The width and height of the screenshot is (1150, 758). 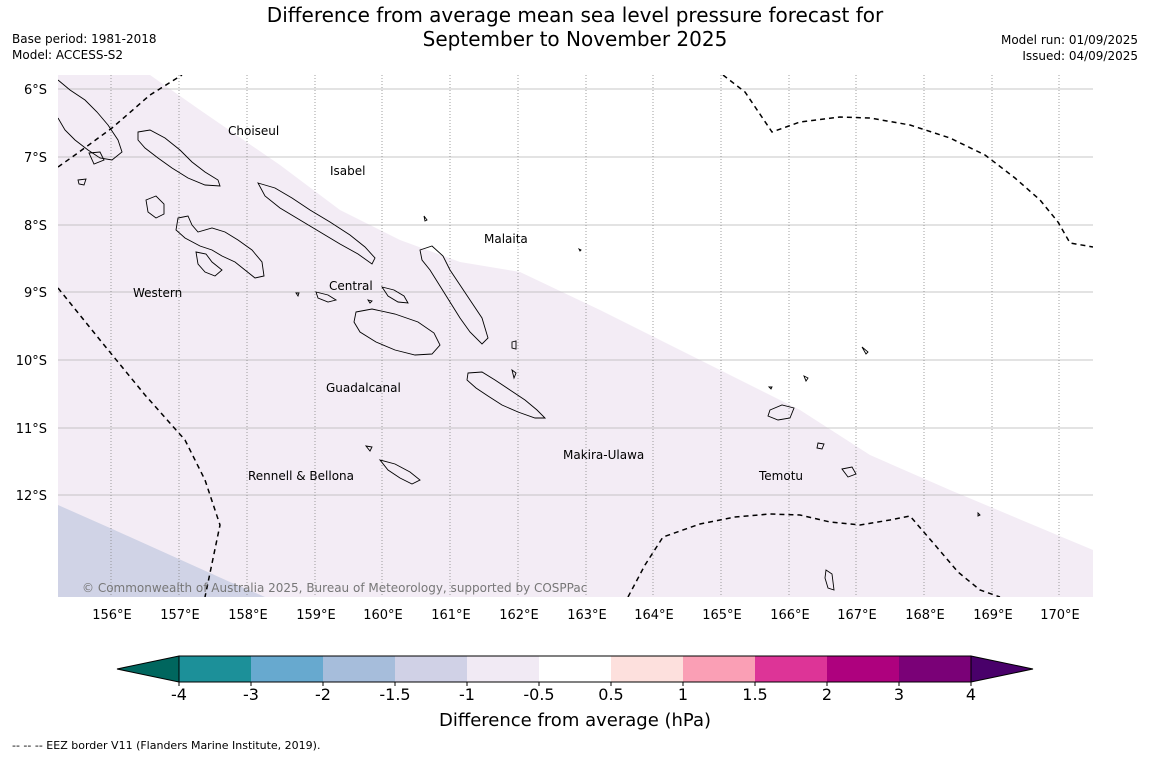 What do you see at coordinates (179, 158) in the screenshot?
I see `choiseul-island` at bounding box center [179, 158].